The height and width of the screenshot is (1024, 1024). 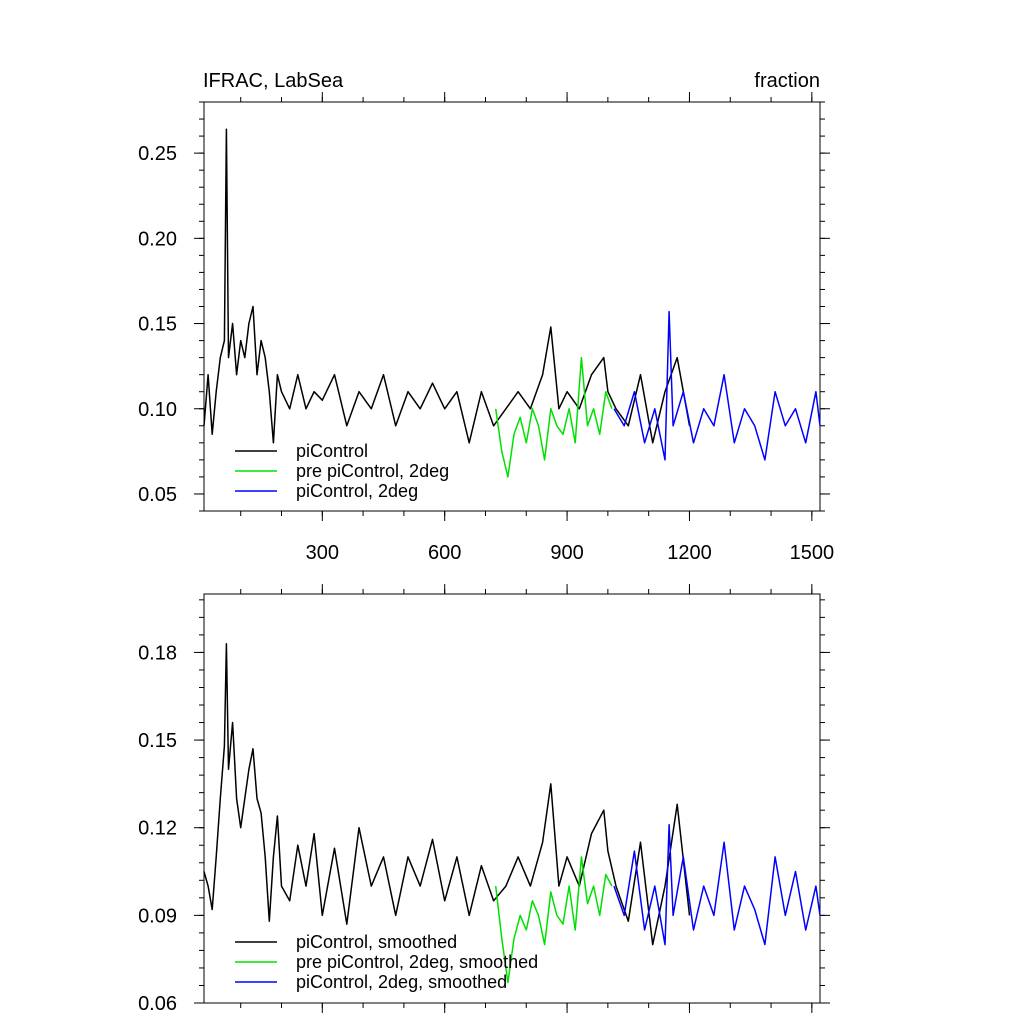 I want to click on left-title: IFRAC, LabSea, so click(x=273, y=81).